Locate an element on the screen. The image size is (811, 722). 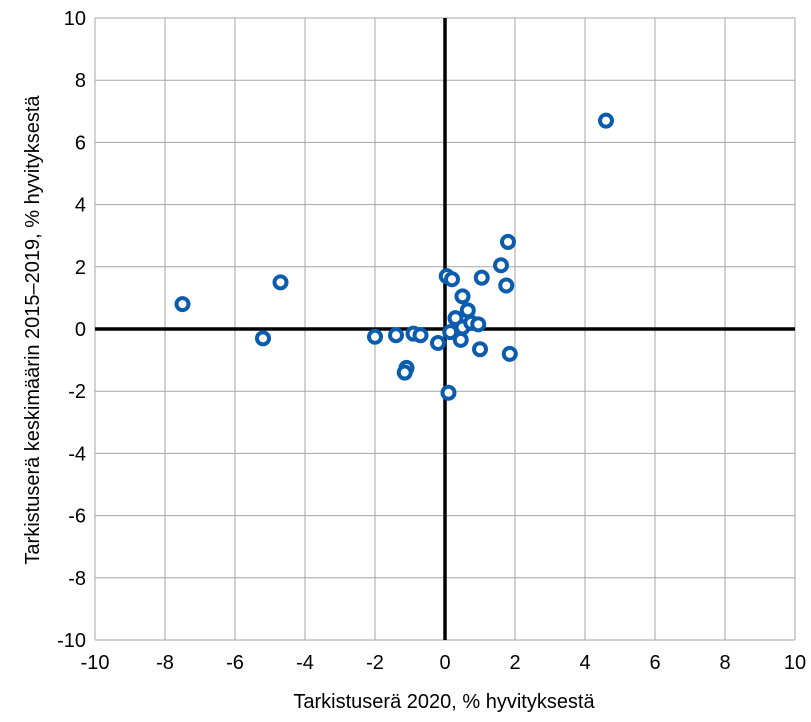
y-tick-label: -4 is located at coordinates (77, 454).